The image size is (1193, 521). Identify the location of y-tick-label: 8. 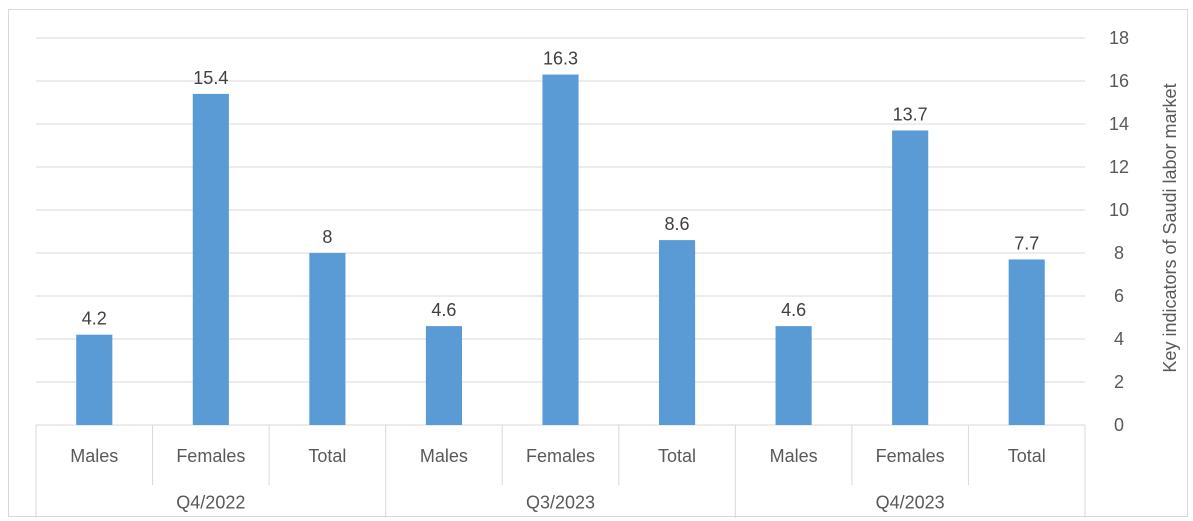
(1119, 253).